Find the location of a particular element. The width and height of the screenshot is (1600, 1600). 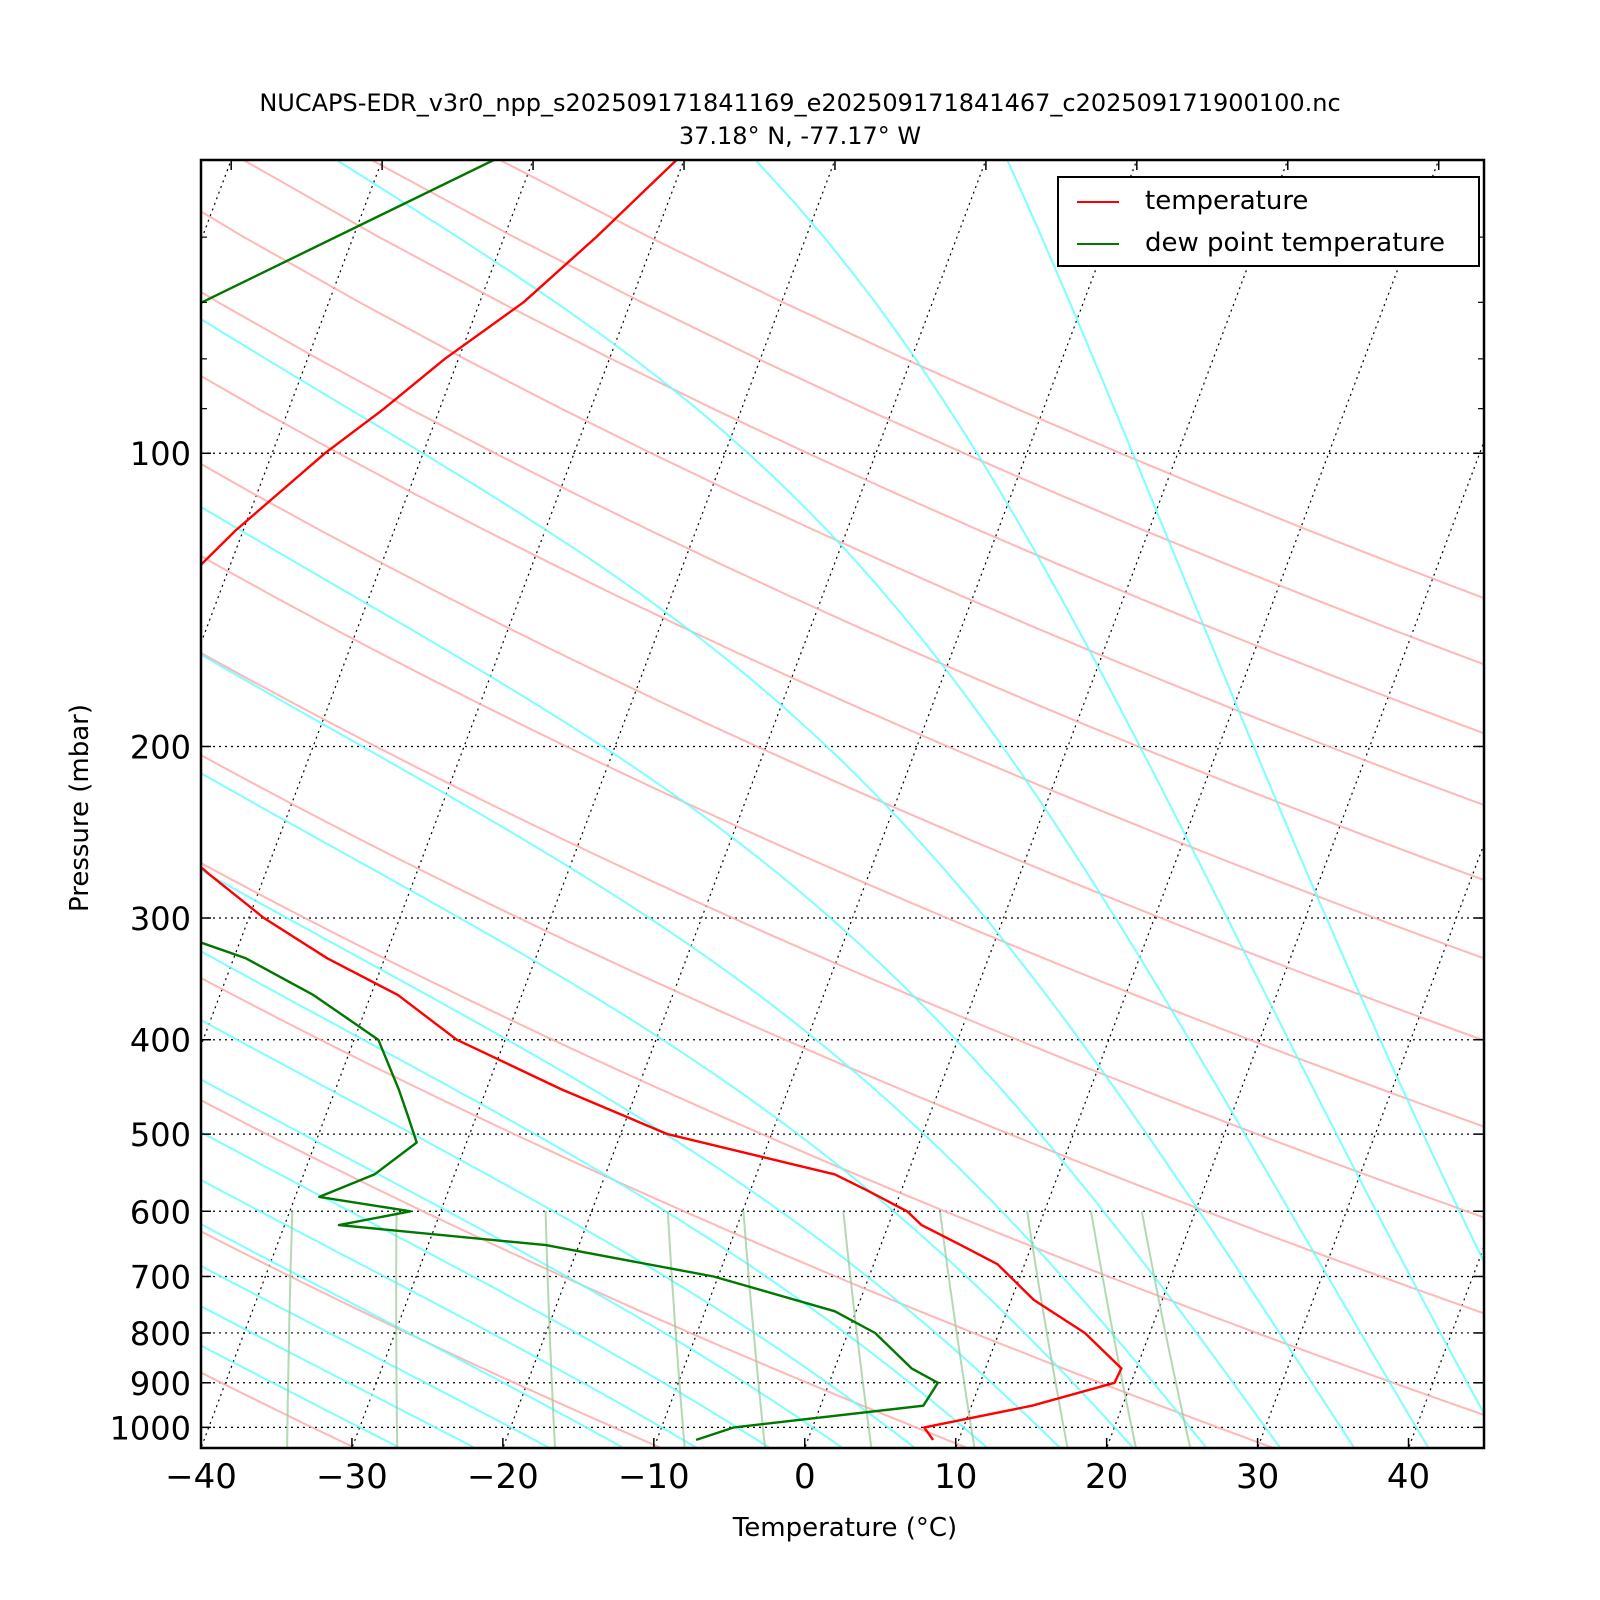

y-tick-label: 200 is located at coordinates (160, 747).